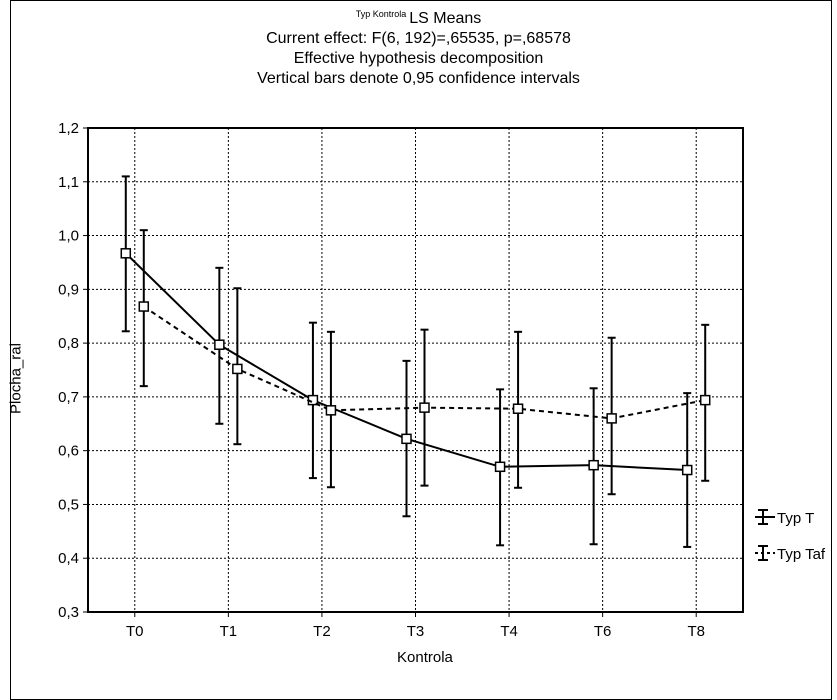 This screenshot has width=837, height=700. Describe the element at coordinates (765, 553) in the screenshot. I see `legend-symbol-dashed` at that location.